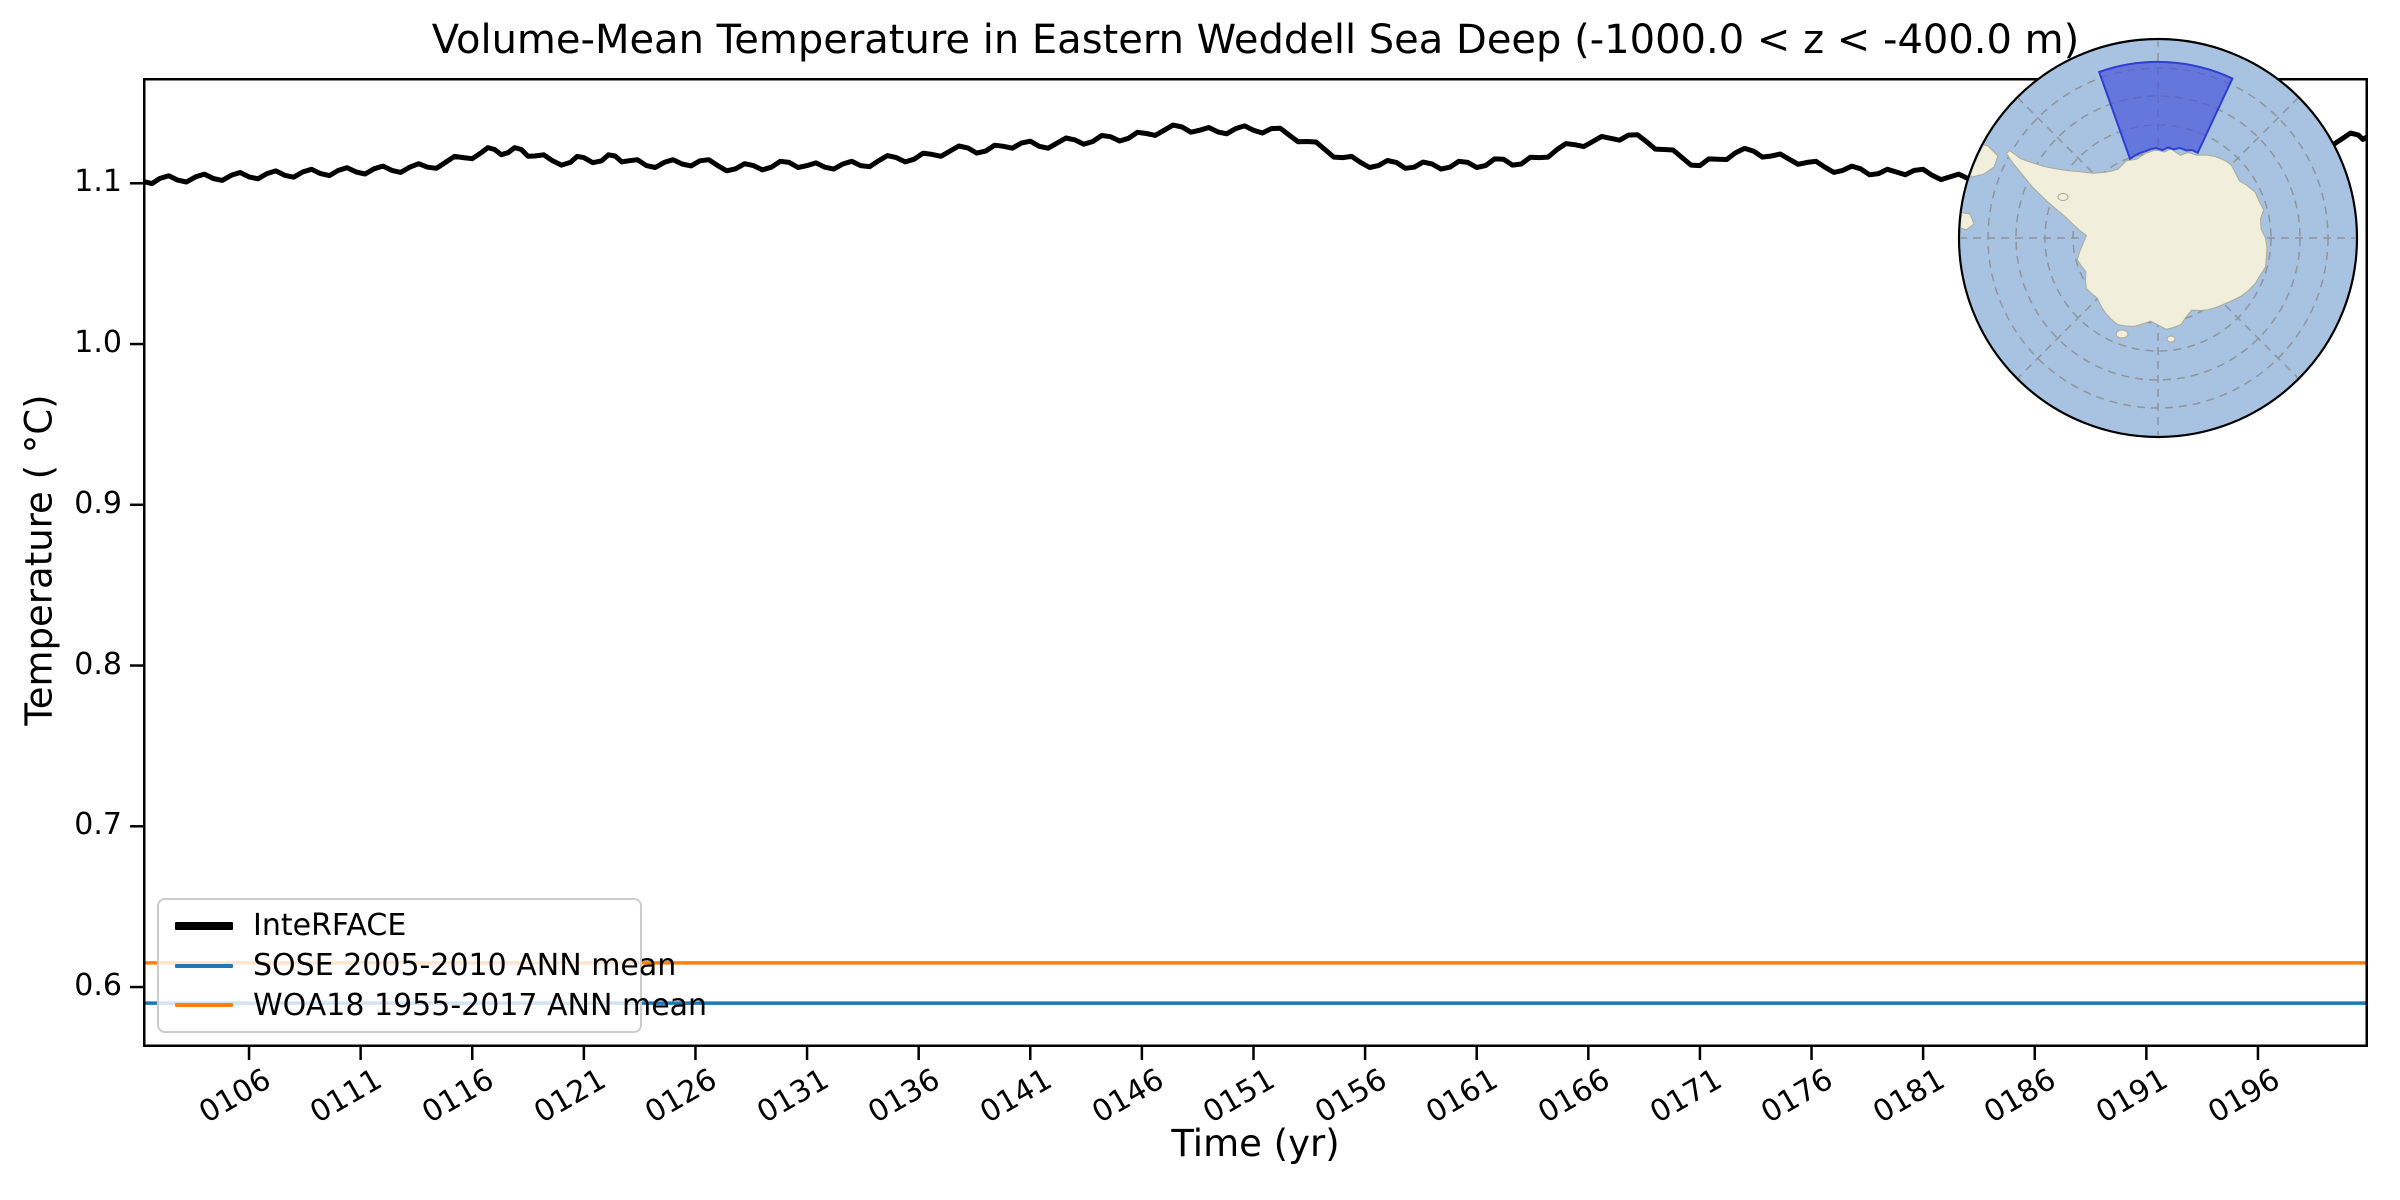 Image resolution: width=2400 pixels, height=1200 pixels. I want to click on legend-label-interface: InteRFACE, so click(330, 926).